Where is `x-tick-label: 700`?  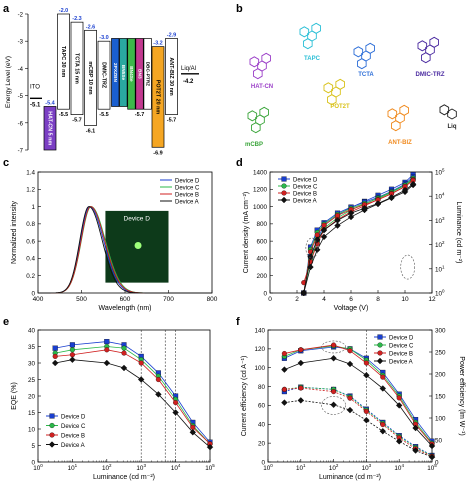 x-tick-label: 700 is located at coordinates (168, 299).